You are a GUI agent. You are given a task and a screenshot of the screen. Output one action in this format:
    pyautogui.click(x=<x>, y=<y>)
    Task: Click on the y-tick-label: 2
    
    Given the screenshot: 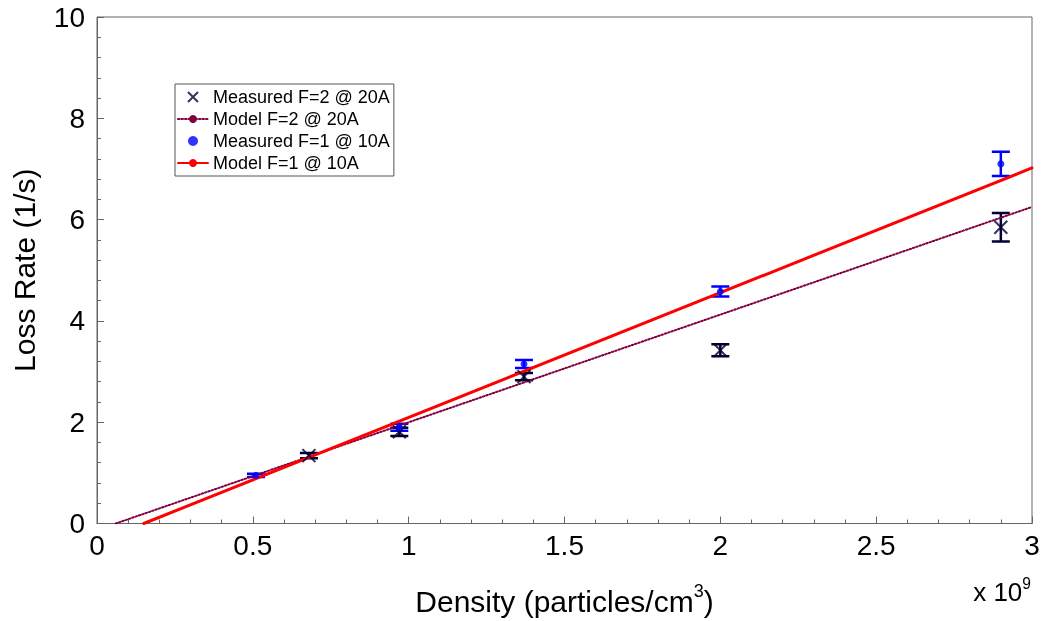 What is the action you would take?
    pyautogui.click(x=77, y=422)
    